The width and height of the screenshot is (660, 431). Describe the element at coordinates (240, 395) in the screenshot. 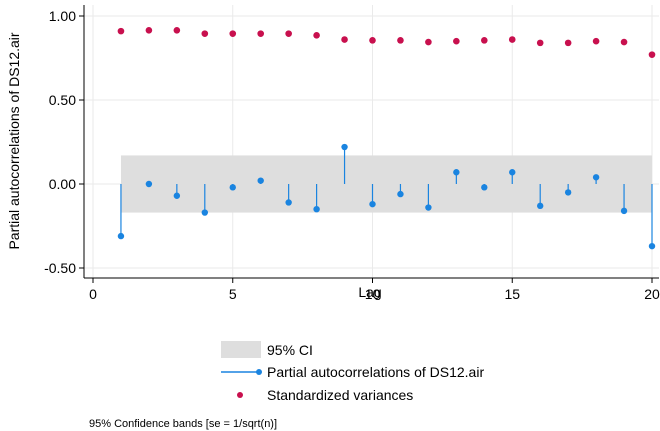

I see `legend-swatch-variance` at that location.